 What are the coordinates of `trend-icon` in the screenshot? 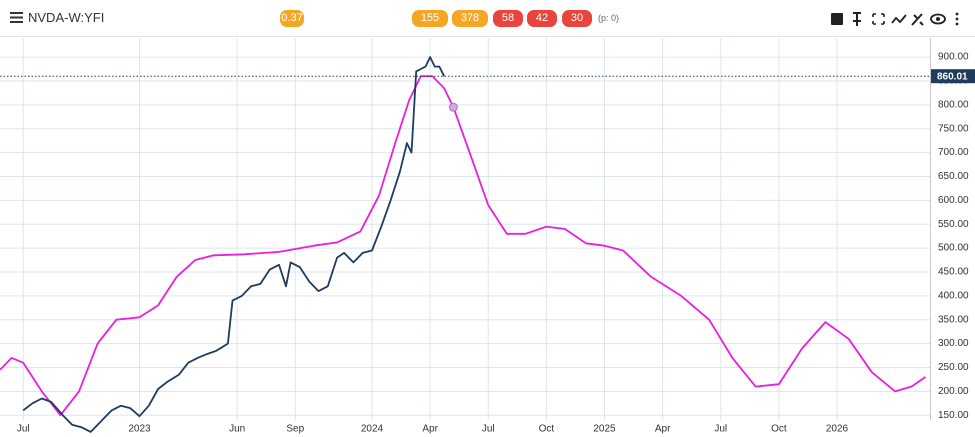 It's located at (899, 19).